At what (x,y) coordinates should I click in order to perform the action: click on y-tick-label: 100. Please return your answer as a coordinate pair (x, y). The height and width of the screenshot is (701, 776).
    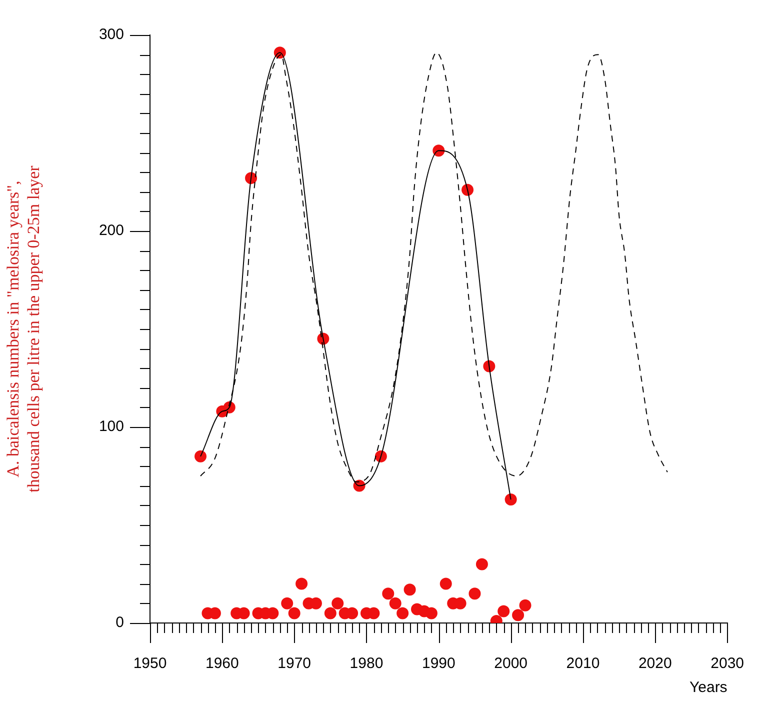
    Looking at the image, I should click on (111, 427).